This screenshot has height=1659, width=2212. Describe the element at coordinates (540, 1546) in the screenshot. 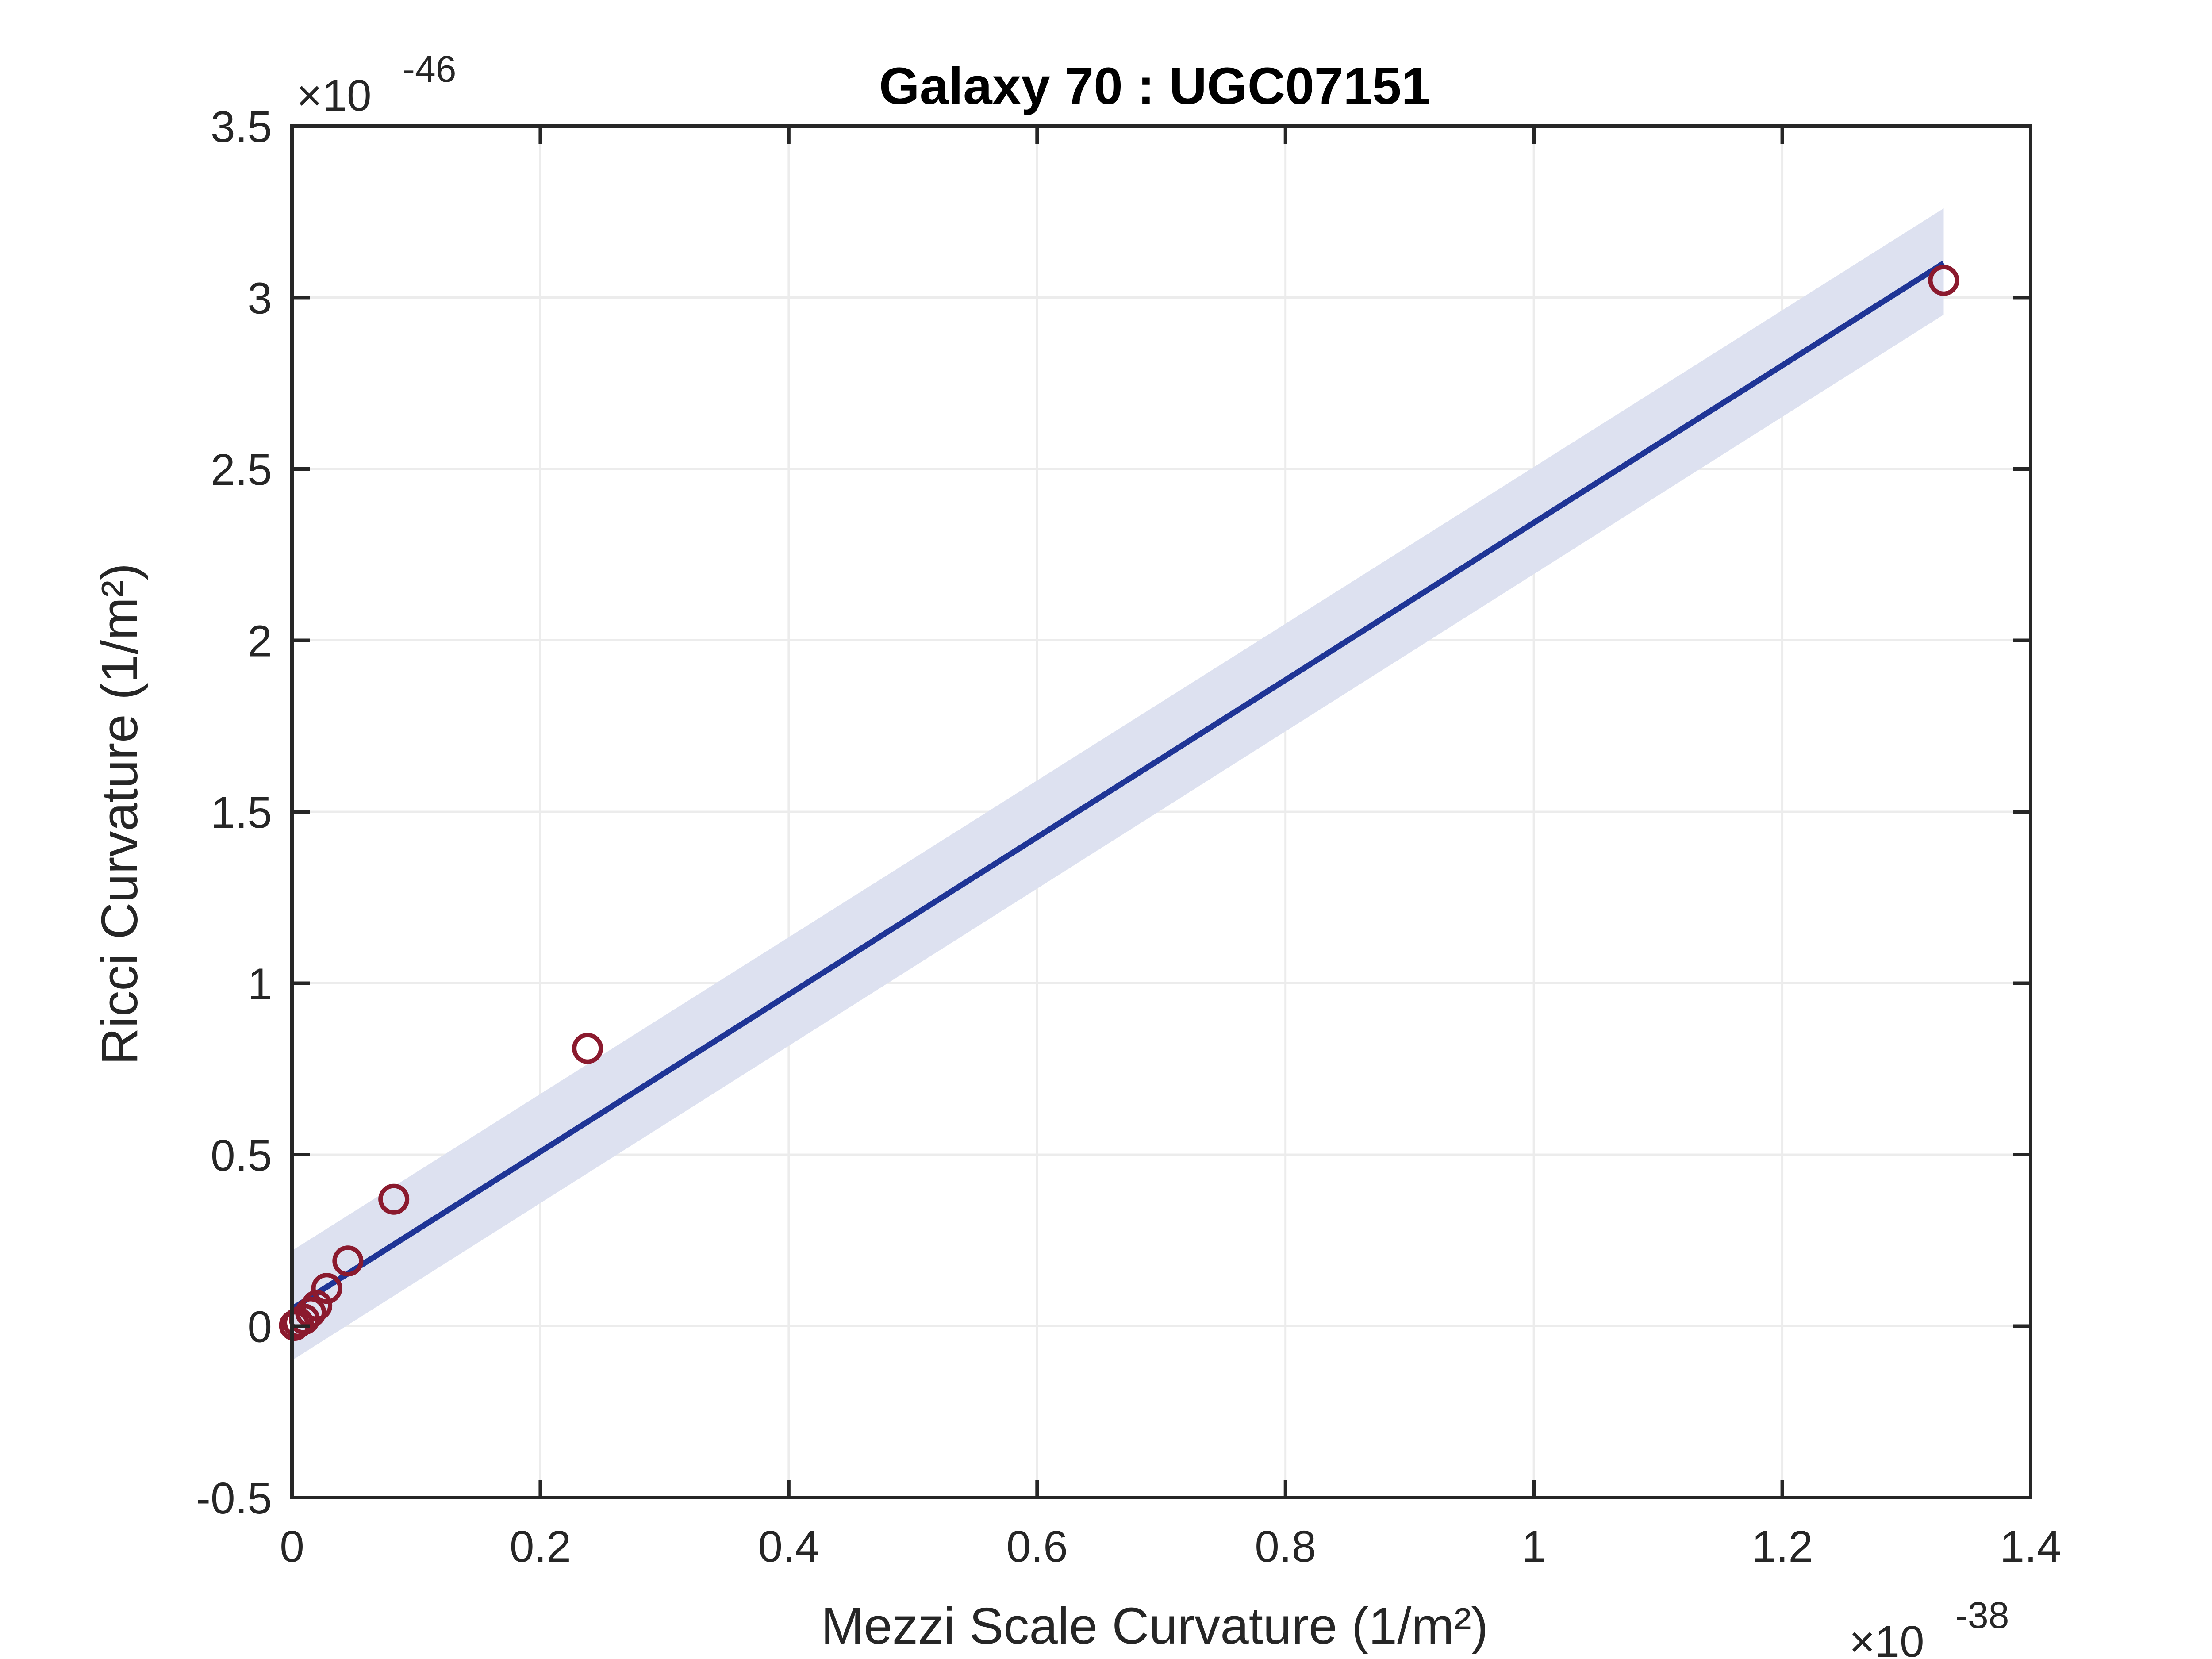

I see `x-tick-label: 0.2` at that location.